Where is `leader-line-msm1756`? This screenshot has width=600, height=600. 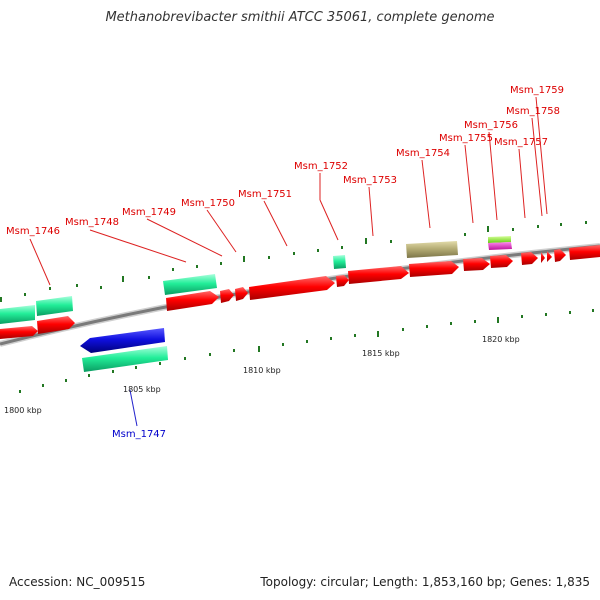 leader-line-msm1756 is located at coordinates (493, 176).